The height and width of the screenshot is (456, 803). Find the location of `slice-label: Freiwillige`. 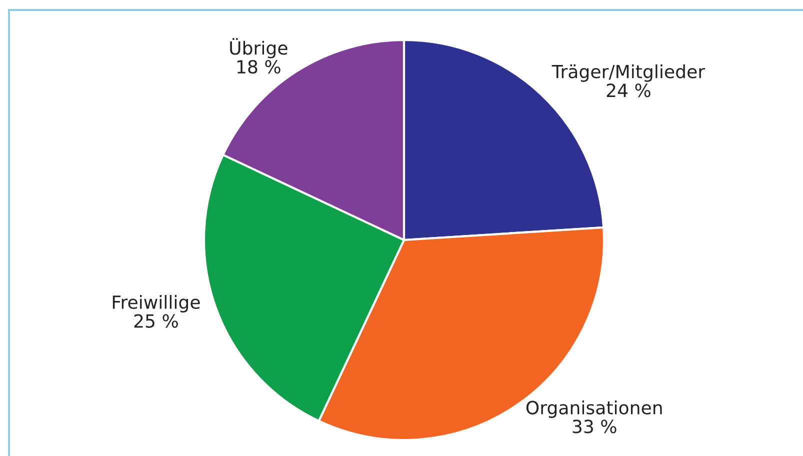

slice-label: Freiwillige is located at coordinates (156, 303).